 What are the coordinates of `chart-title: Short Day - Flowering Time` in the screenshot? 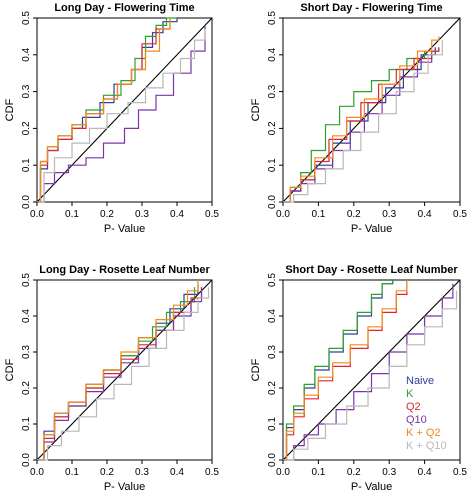 It's located at (371, 8).